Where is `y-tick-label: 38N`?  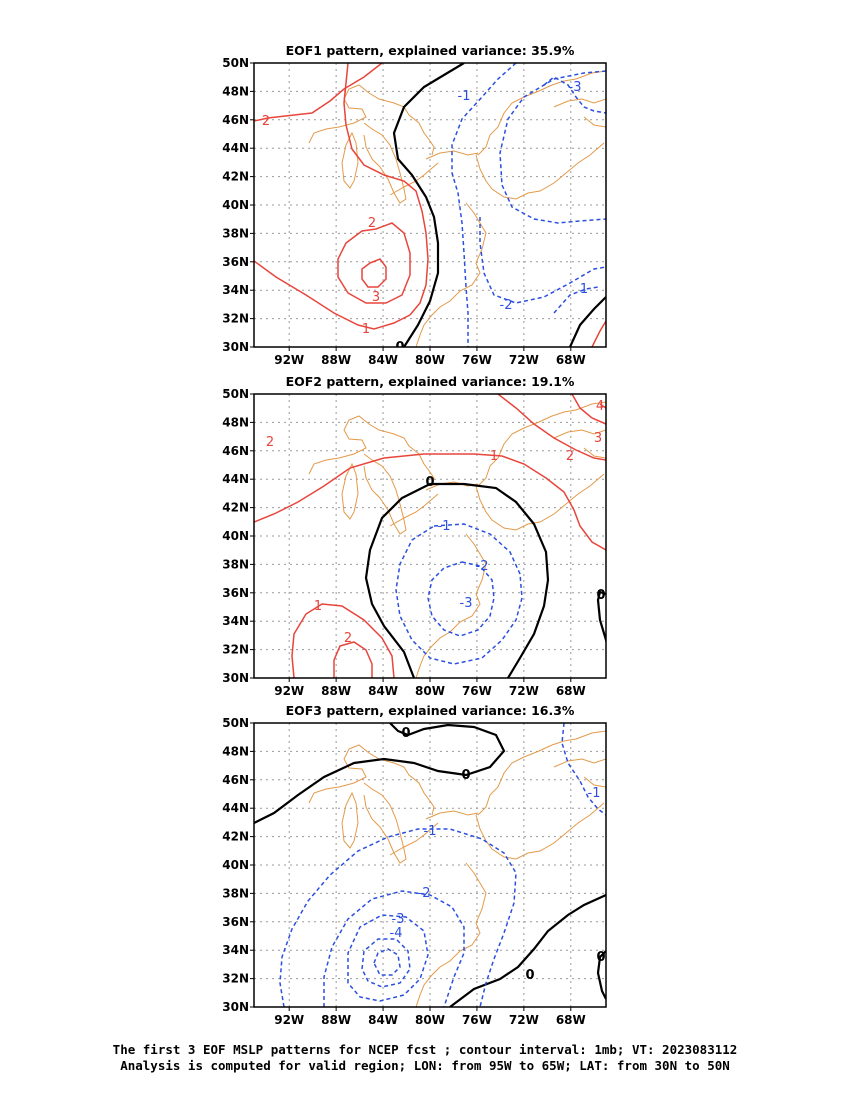 y-tick-label: 38N is located at coordinates (235, 893).